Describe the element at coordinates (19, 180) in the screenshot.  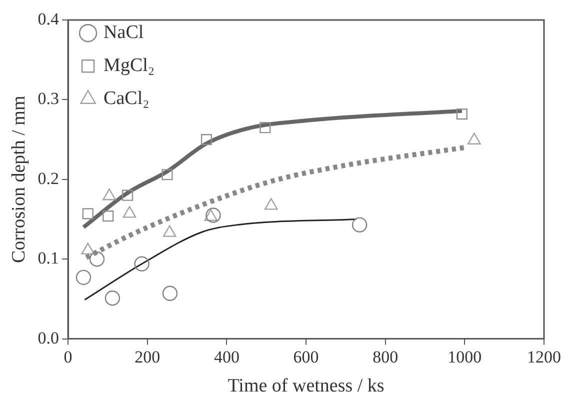
I see `y-axis-title: Corrosion depth / mm` at that location.